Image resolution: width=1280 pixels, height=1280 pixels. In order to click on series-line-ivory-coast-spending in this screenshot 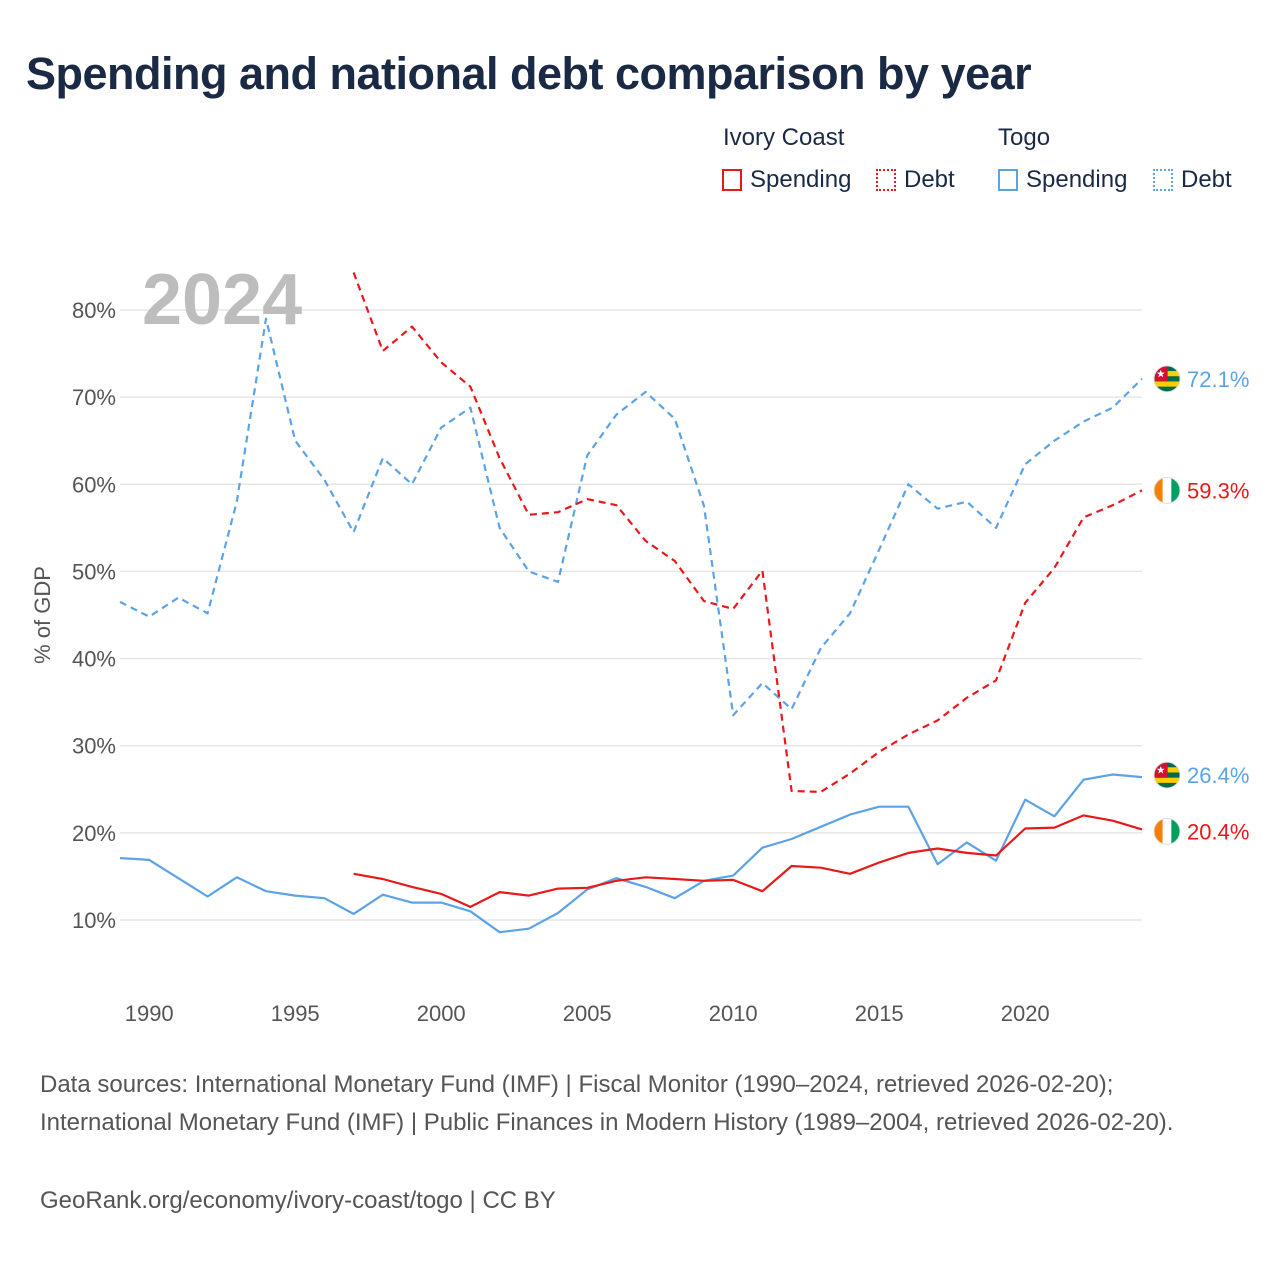, I will do `click(748, 861)`.